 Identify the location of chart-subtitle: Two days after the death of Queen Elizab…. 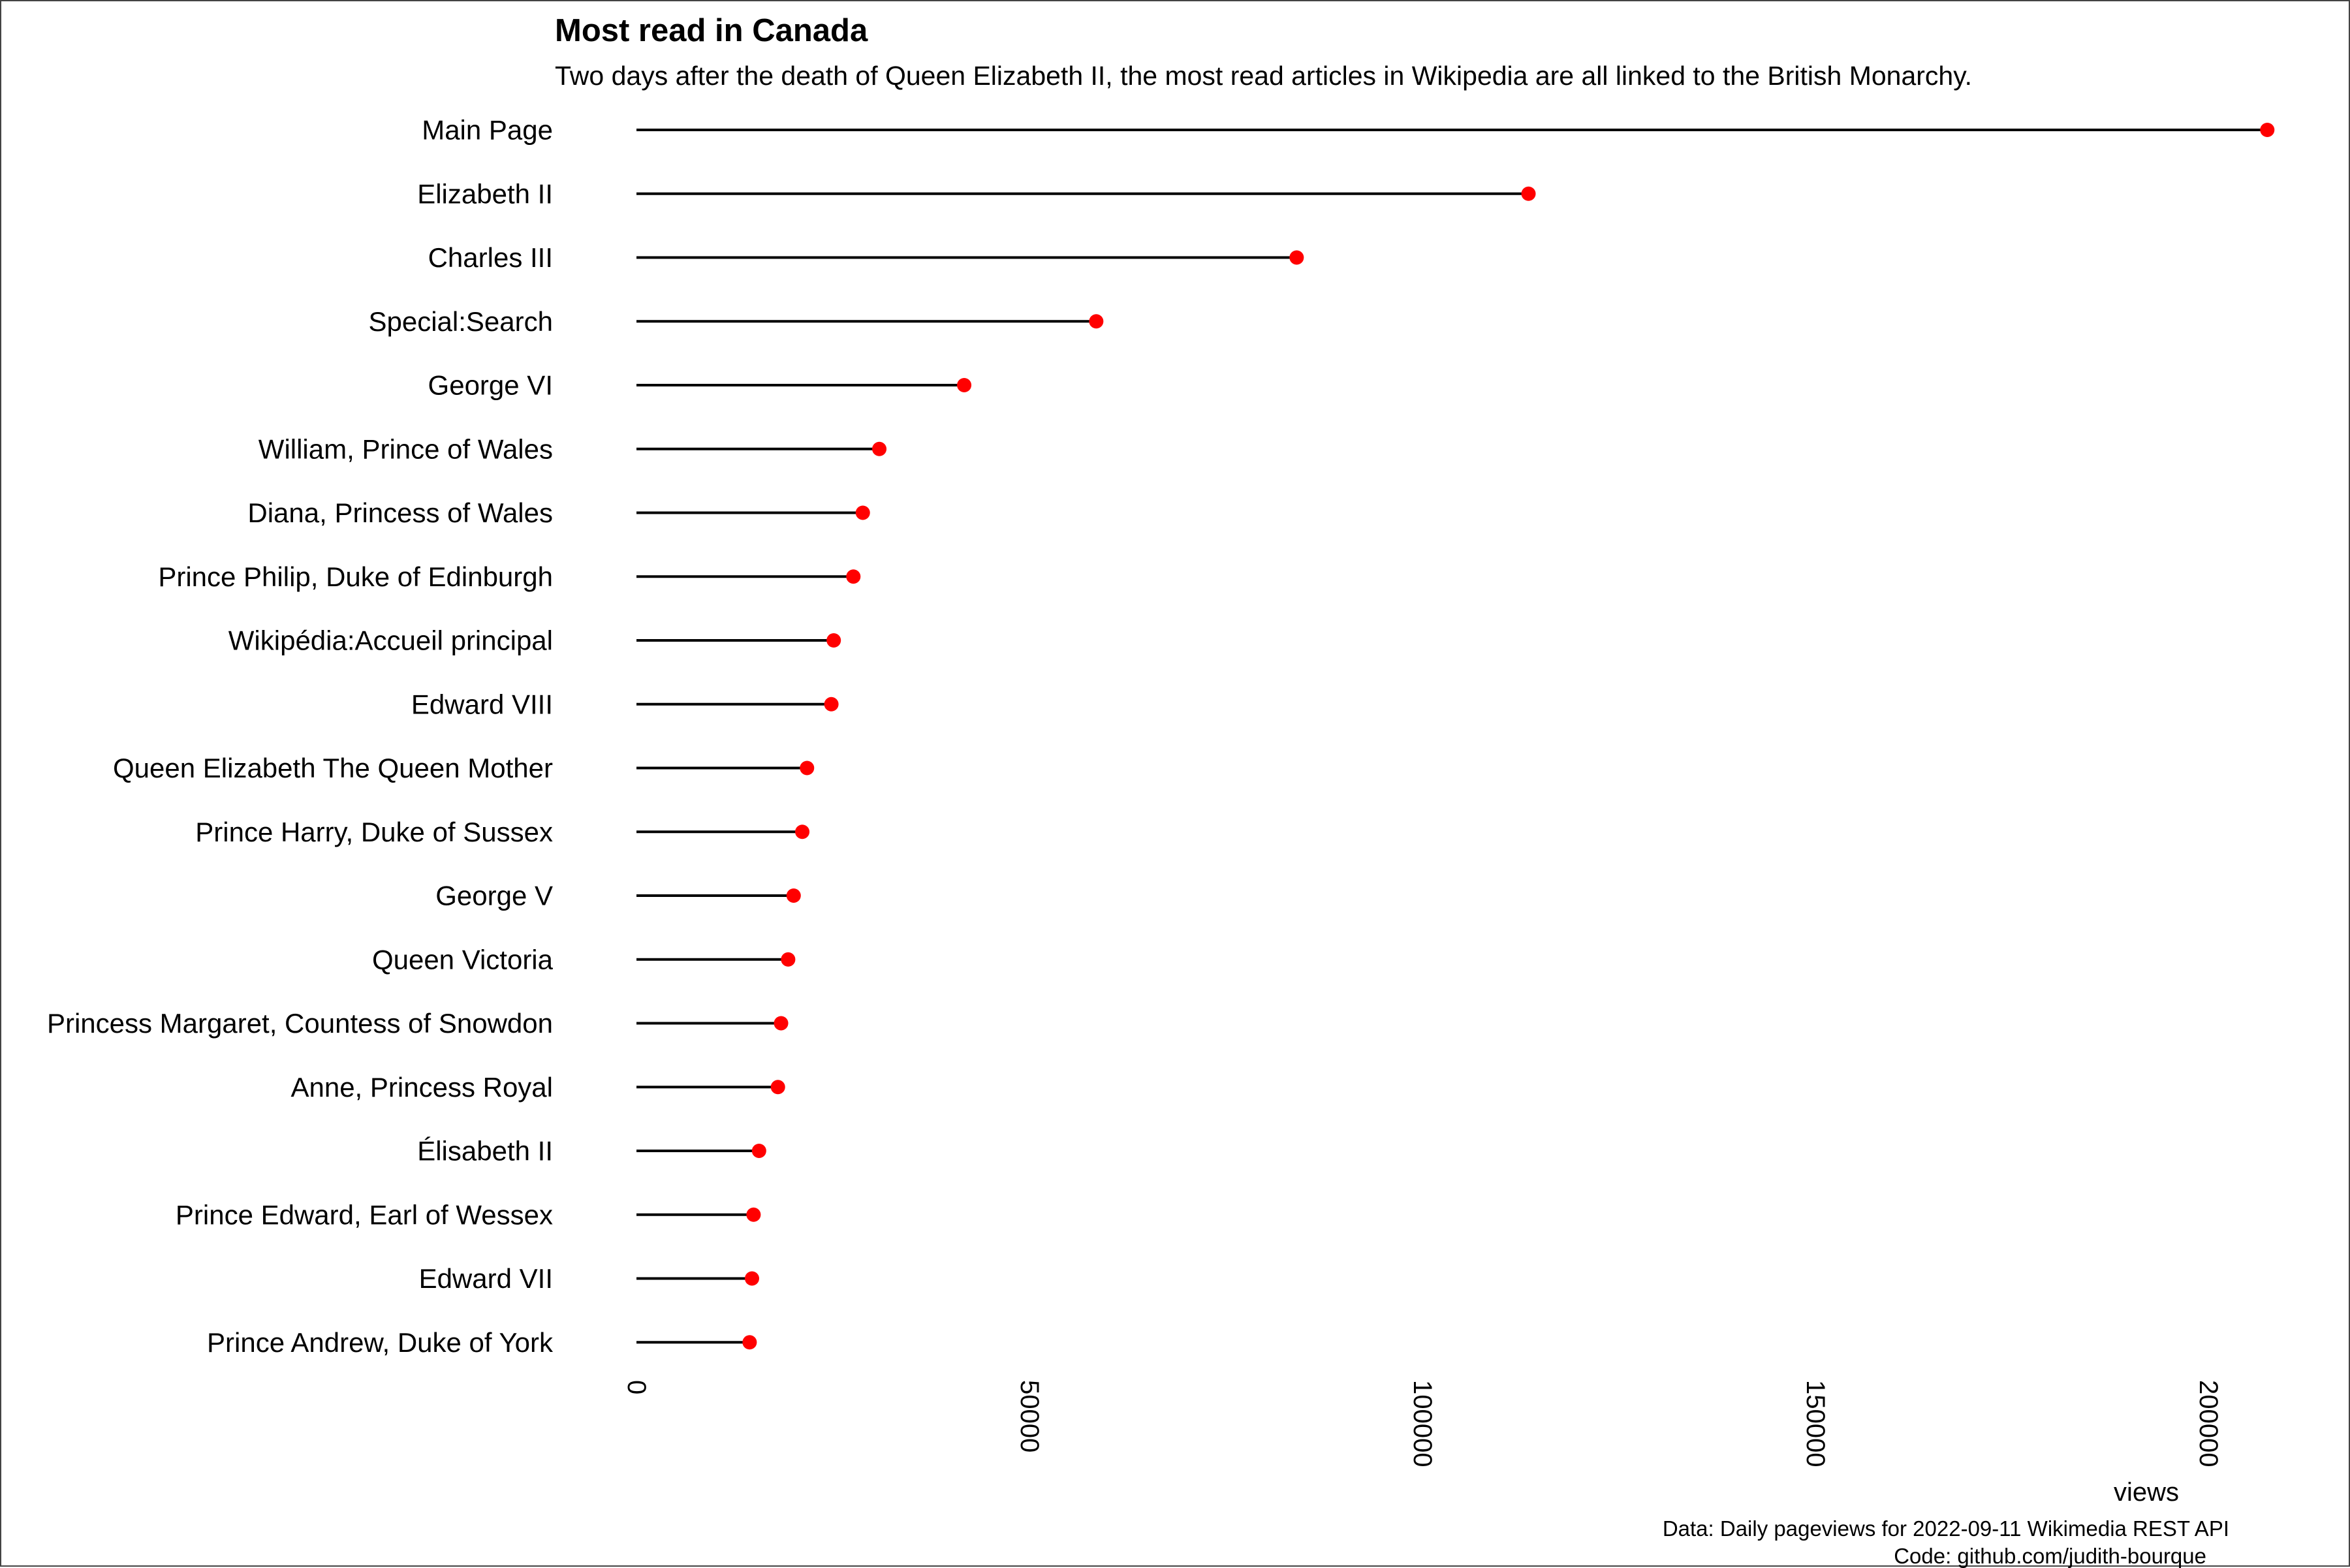
(1263, 76).